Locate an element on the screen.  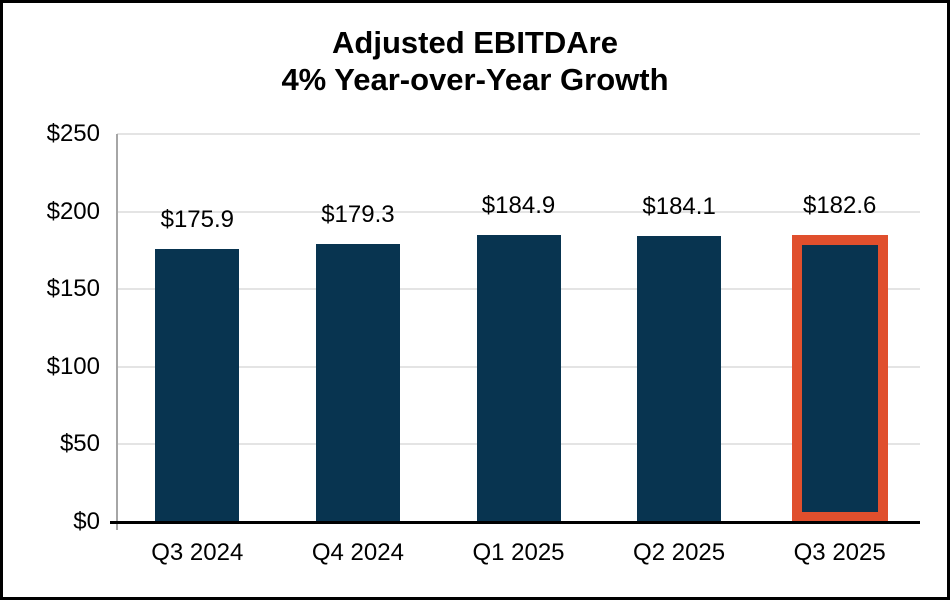
y-tick-label: $200 is located at coordinates (73, 211).